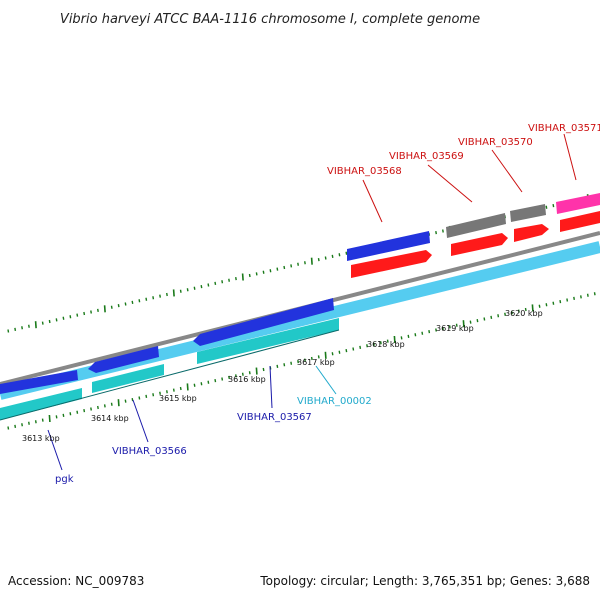 Image resolution: width=600 pixels, height=600 pixels. I want to click on accession-text: Accession: NC_009783, so click(76, 581).